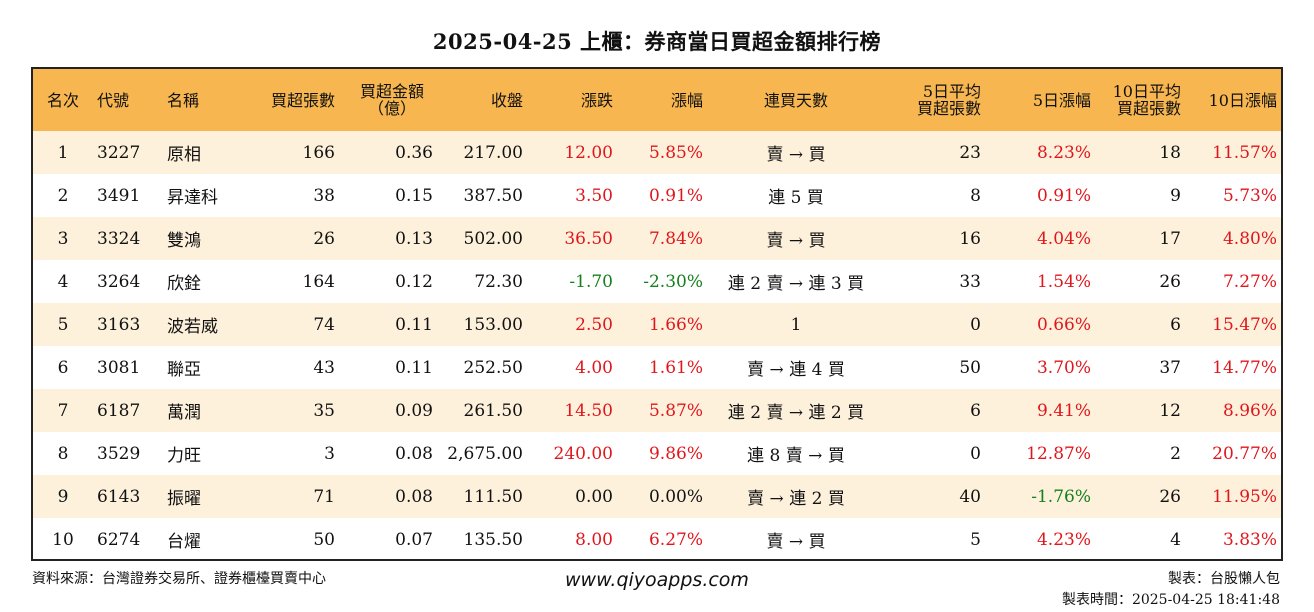 Image resolution: width=1314 pixels, height=612 pixels. I want to click on header-avg10-line2: 買超張數, so click(1148, 108).